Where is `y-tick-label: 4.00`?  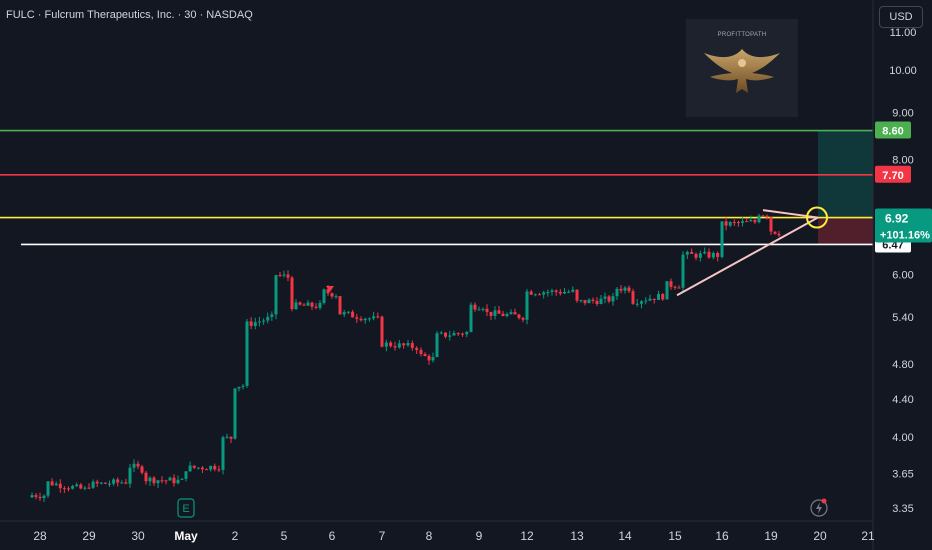
y-tick-label: 4.00 is located at coordinates (902, 438).